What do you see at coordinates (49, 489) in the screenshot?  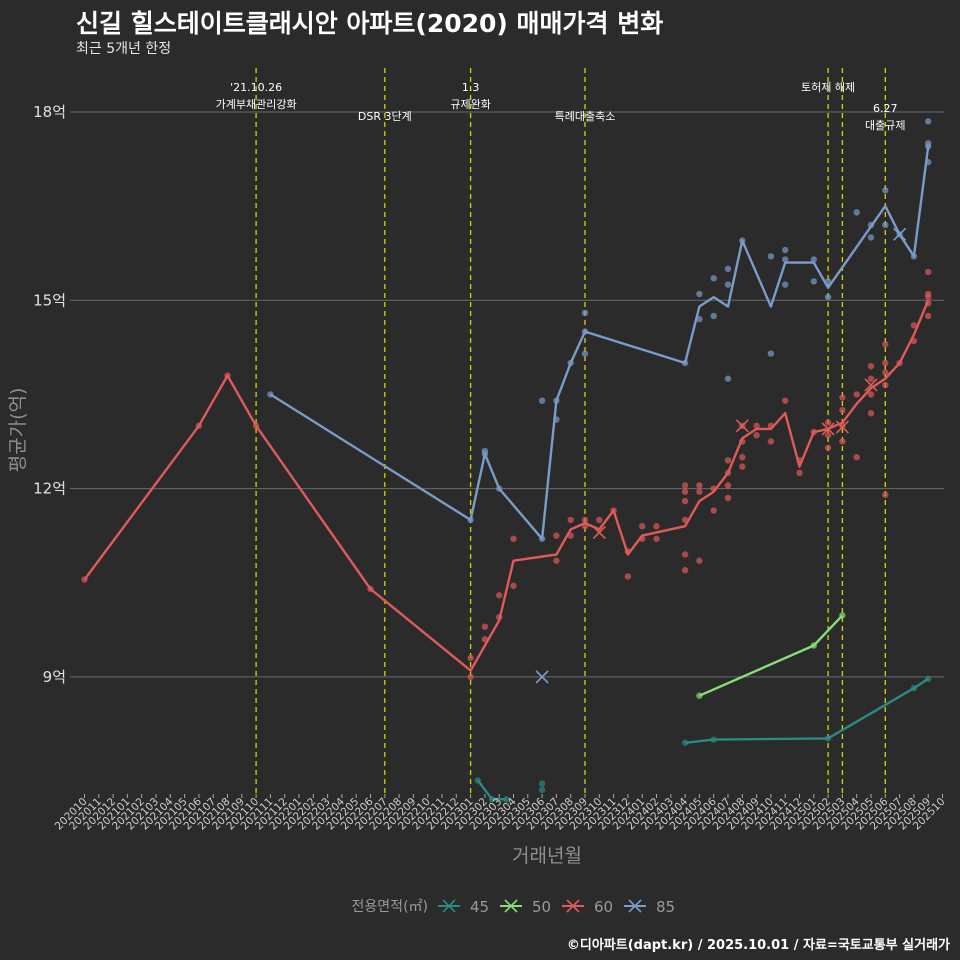 I see `y-tick-label: 12억` at bounding box center [49, 489].